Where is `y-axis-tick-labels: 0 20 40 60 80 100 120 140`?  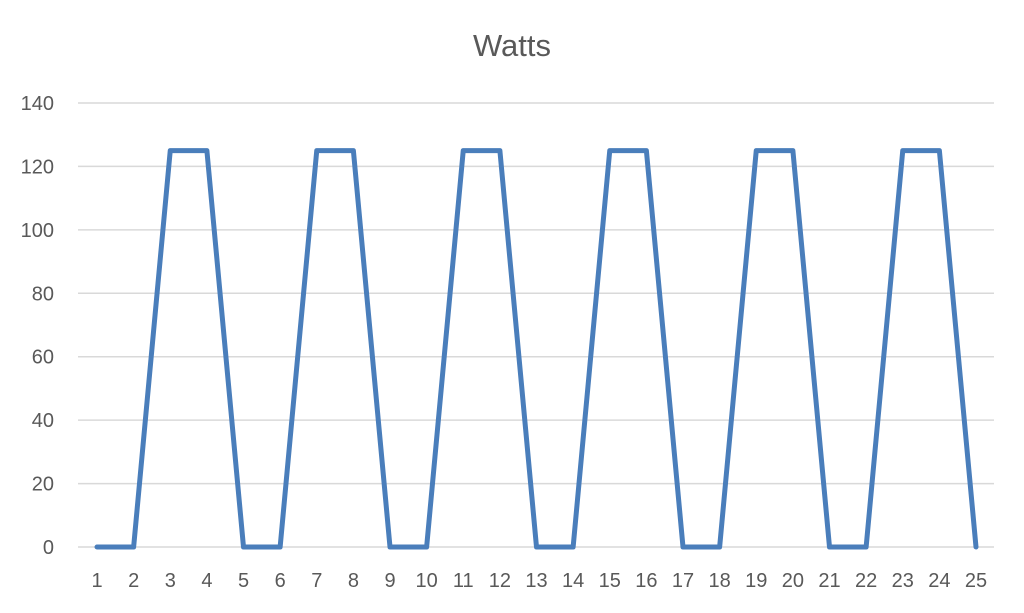
y-axis-tick-labels: 0 20 40 60 80 100 120 140 is located at coordinates (37, 326).